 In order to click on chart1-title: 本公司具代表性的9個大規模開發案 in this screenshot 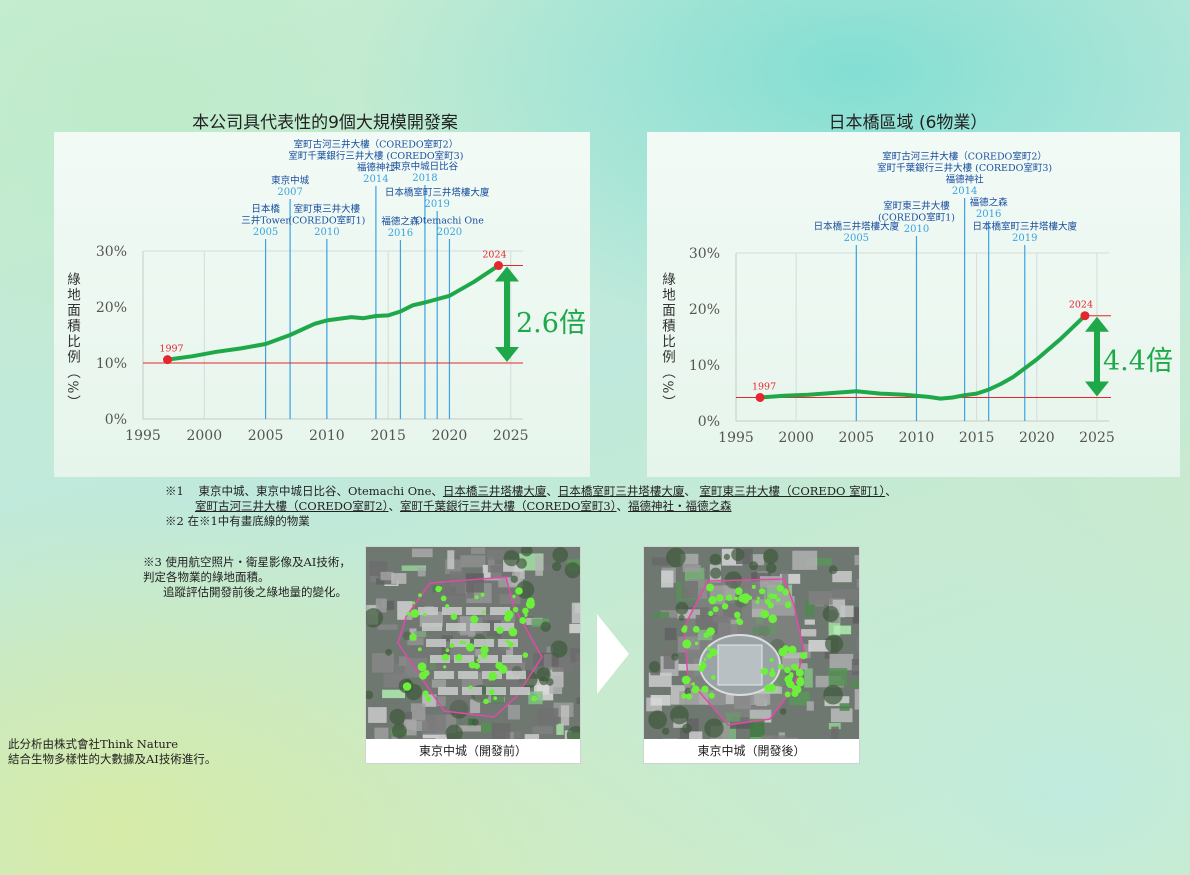, I will do `click(325, 123)`.